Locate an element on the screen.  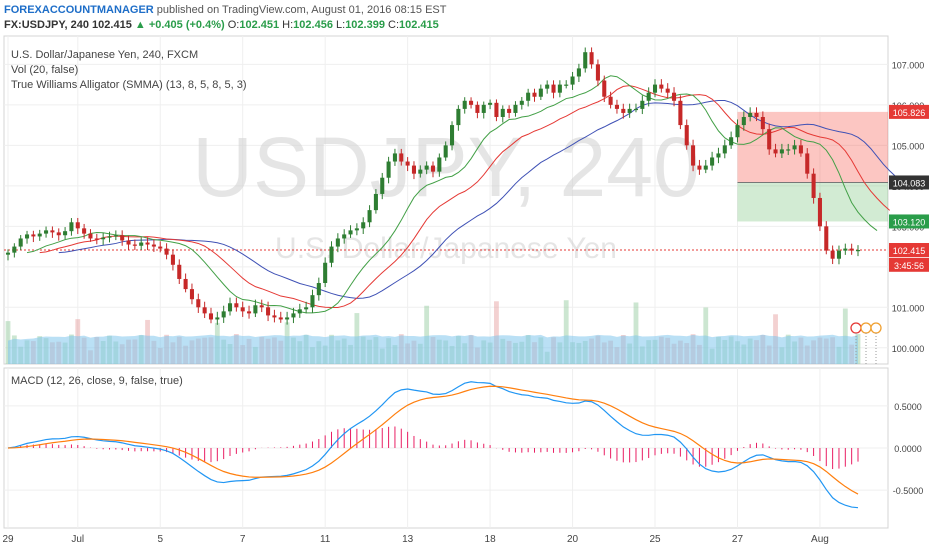
author-link: FOREXACCOUNTMANAGER is located at coordinates (79, 10).